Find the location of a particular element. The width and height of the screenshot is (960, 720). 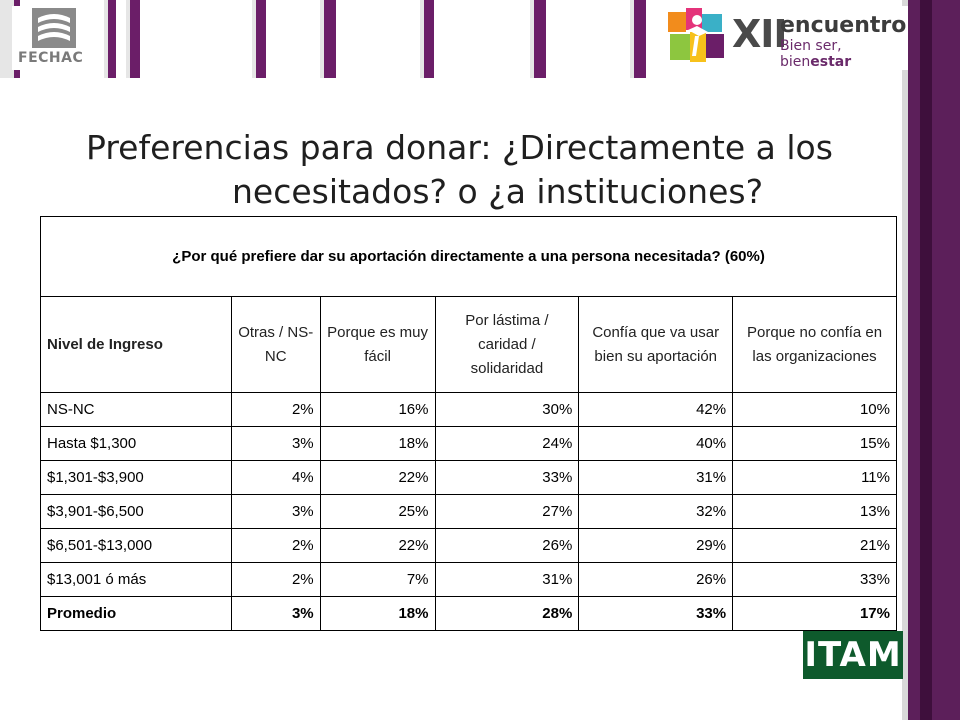

row-label: $13,001 ó más is located at coordinates (136, 579).